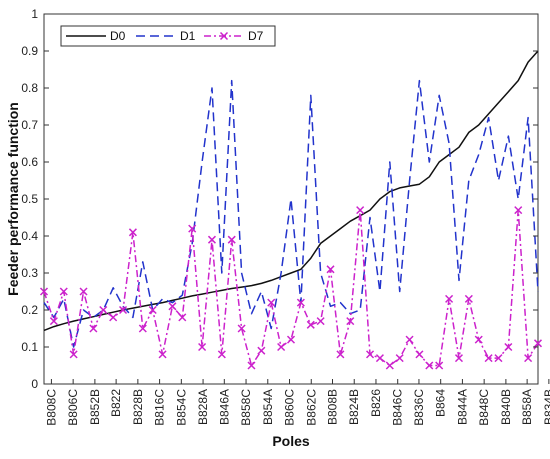  I want to click on x-tick-label: B808C, so click(51, 407).